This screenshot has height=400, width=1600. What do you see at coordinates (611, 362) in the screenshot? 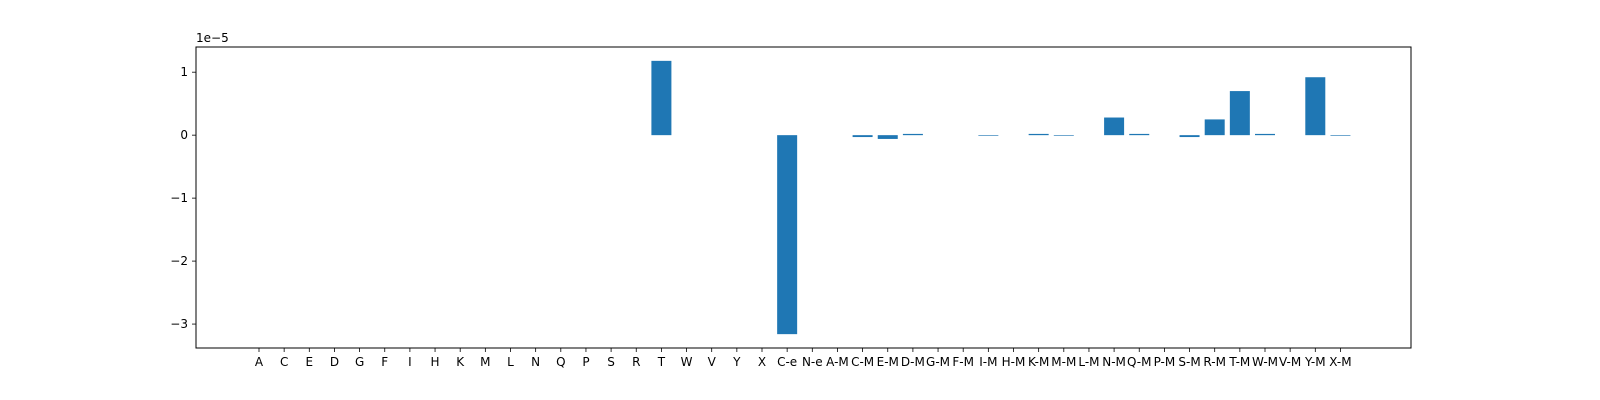
I see `x-tick-label: S` at bounding box center [611, 362].